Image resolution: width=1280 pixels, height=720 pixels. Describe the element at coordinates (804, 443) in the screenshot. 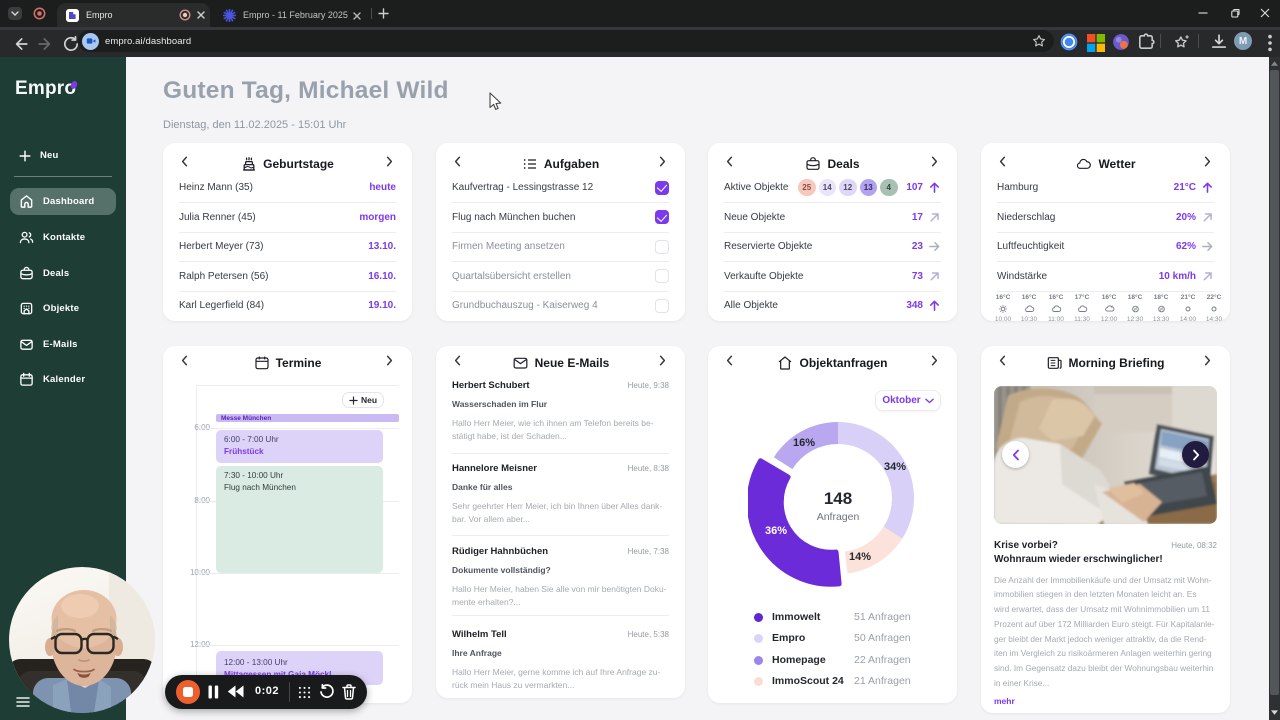

I see `svg-text: 16%` at that location.